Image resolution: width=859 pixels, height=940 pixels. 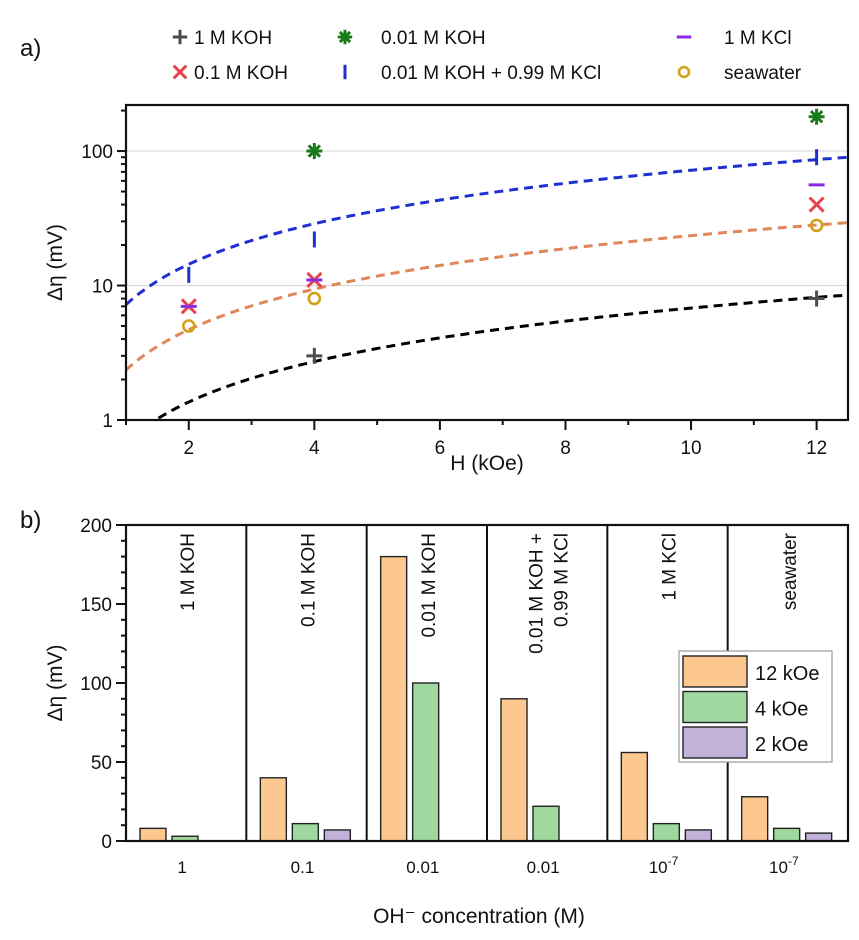 I want to click on panel-b-x-axis: 1 0.1 0.01 0.01 10-7 10-7, so click(x=488, y=865).